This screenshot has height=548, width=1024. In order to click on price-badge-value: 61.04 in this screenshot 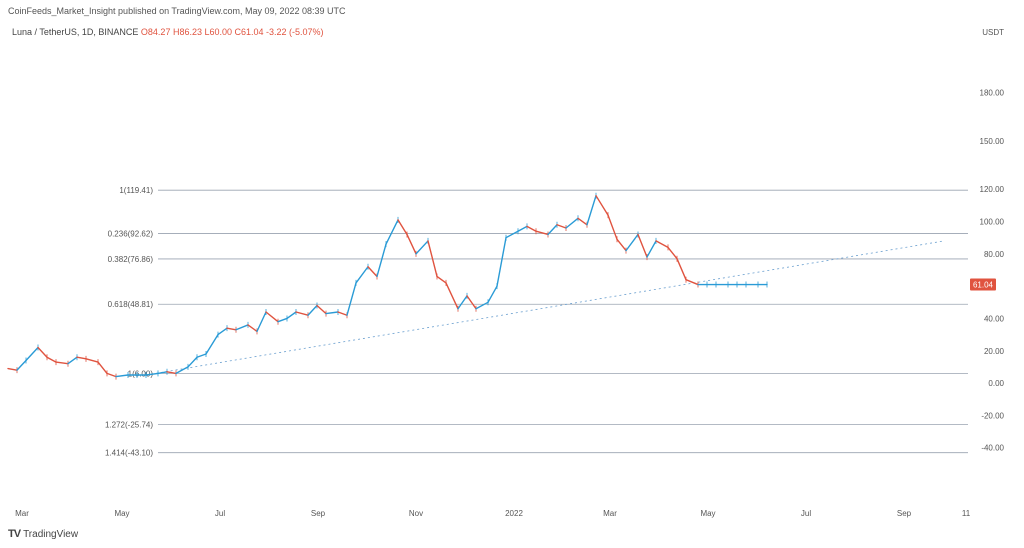, I will do `click(983, 284)`.